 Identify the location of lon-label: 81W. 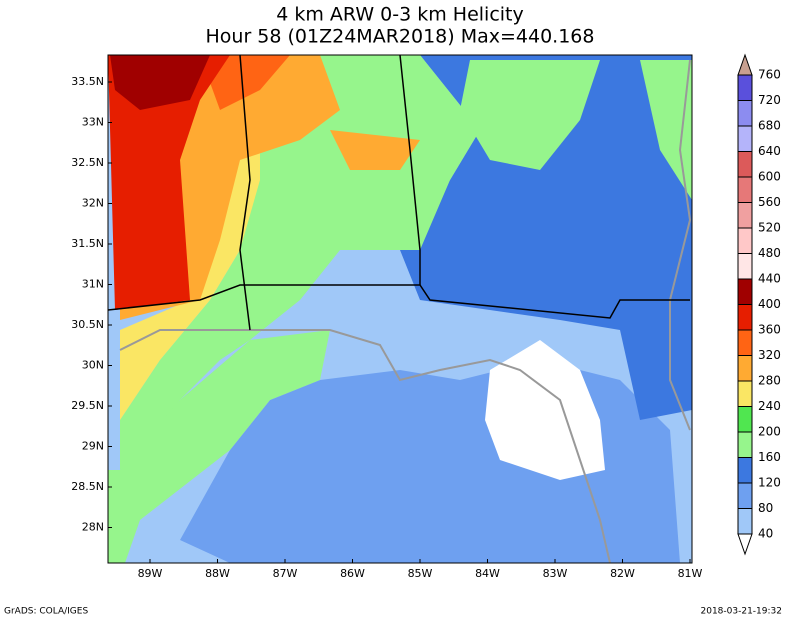
(690, 573).